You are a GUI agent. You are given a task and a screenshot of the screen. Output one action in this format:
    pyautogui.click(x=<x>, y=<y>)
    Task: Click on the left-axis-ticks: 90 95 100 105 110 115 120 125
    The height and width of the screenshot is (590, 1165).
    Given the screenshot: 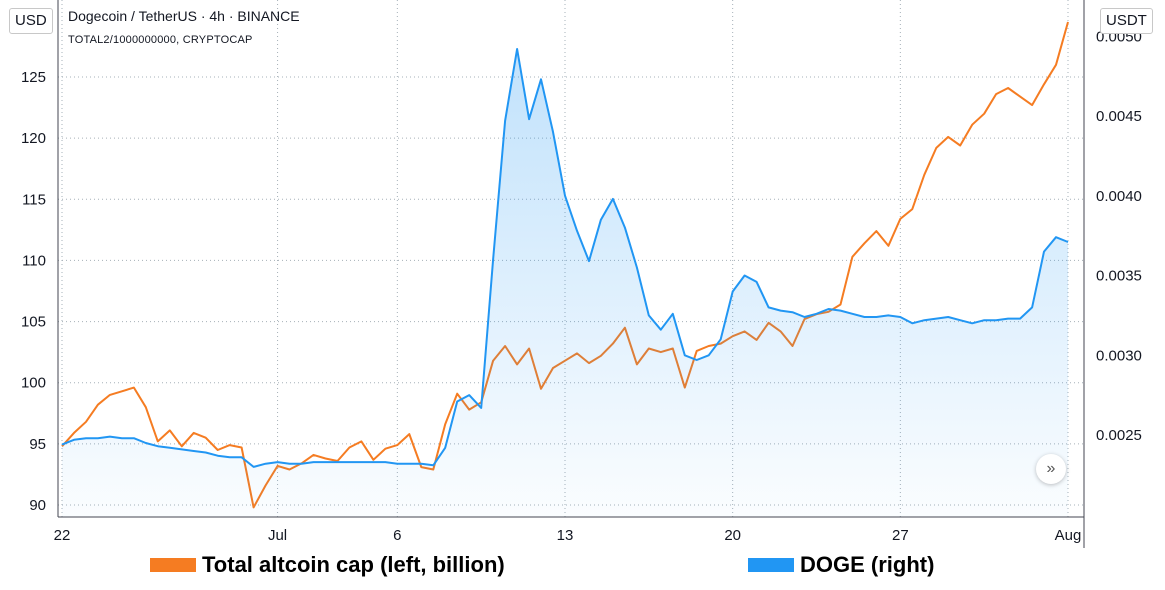 What is the action you would take?
    pyautogui.click(x=33, y=291)
    